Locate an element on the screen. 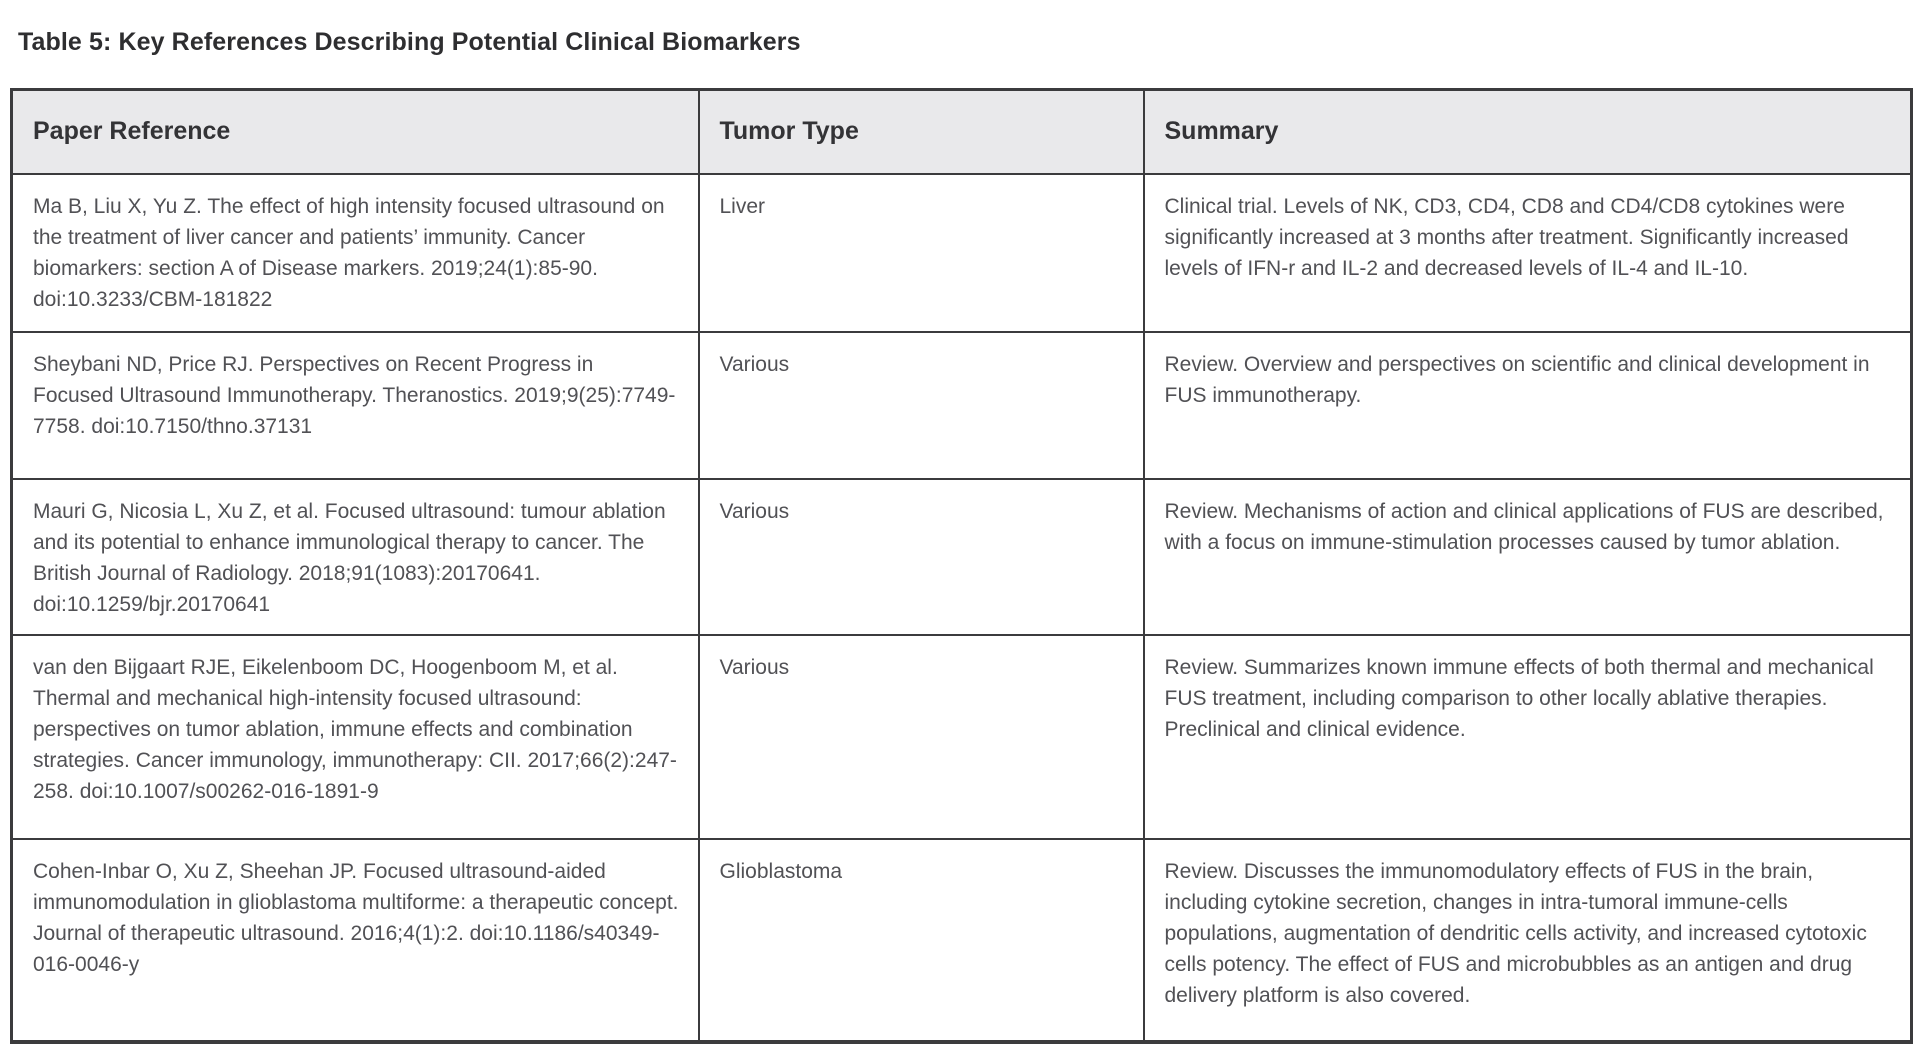 The image size is (1920, 1056). cell-tumor-type: Glioblastoma is located at coordinates (921, 940).